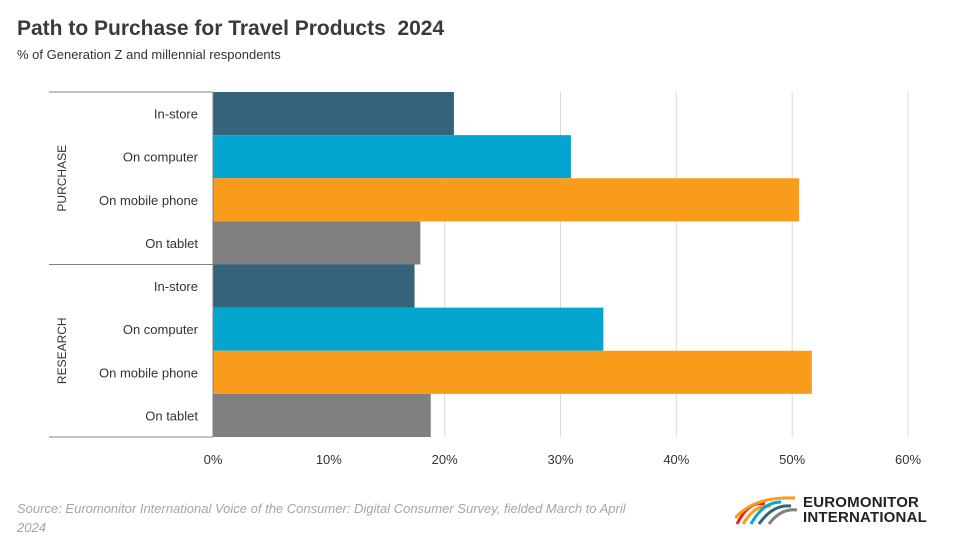 This screenshot has width=960, height=540. What do you see at coordinates (62, 350) in the screenshot?
I see `group-label: RESEARCH` at bounding box center [62, 350].